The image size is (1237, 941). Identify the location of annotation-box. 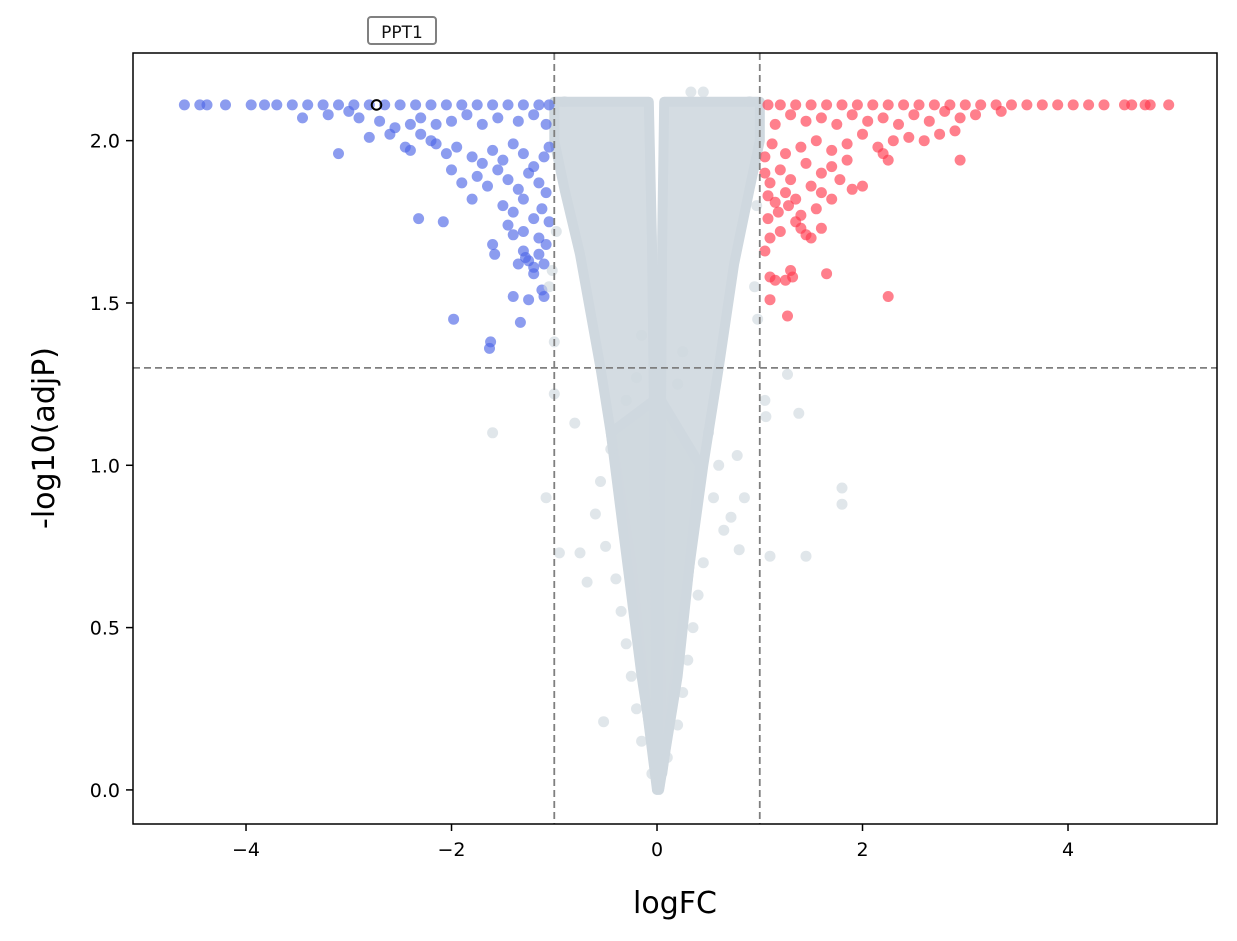
(402, 30).